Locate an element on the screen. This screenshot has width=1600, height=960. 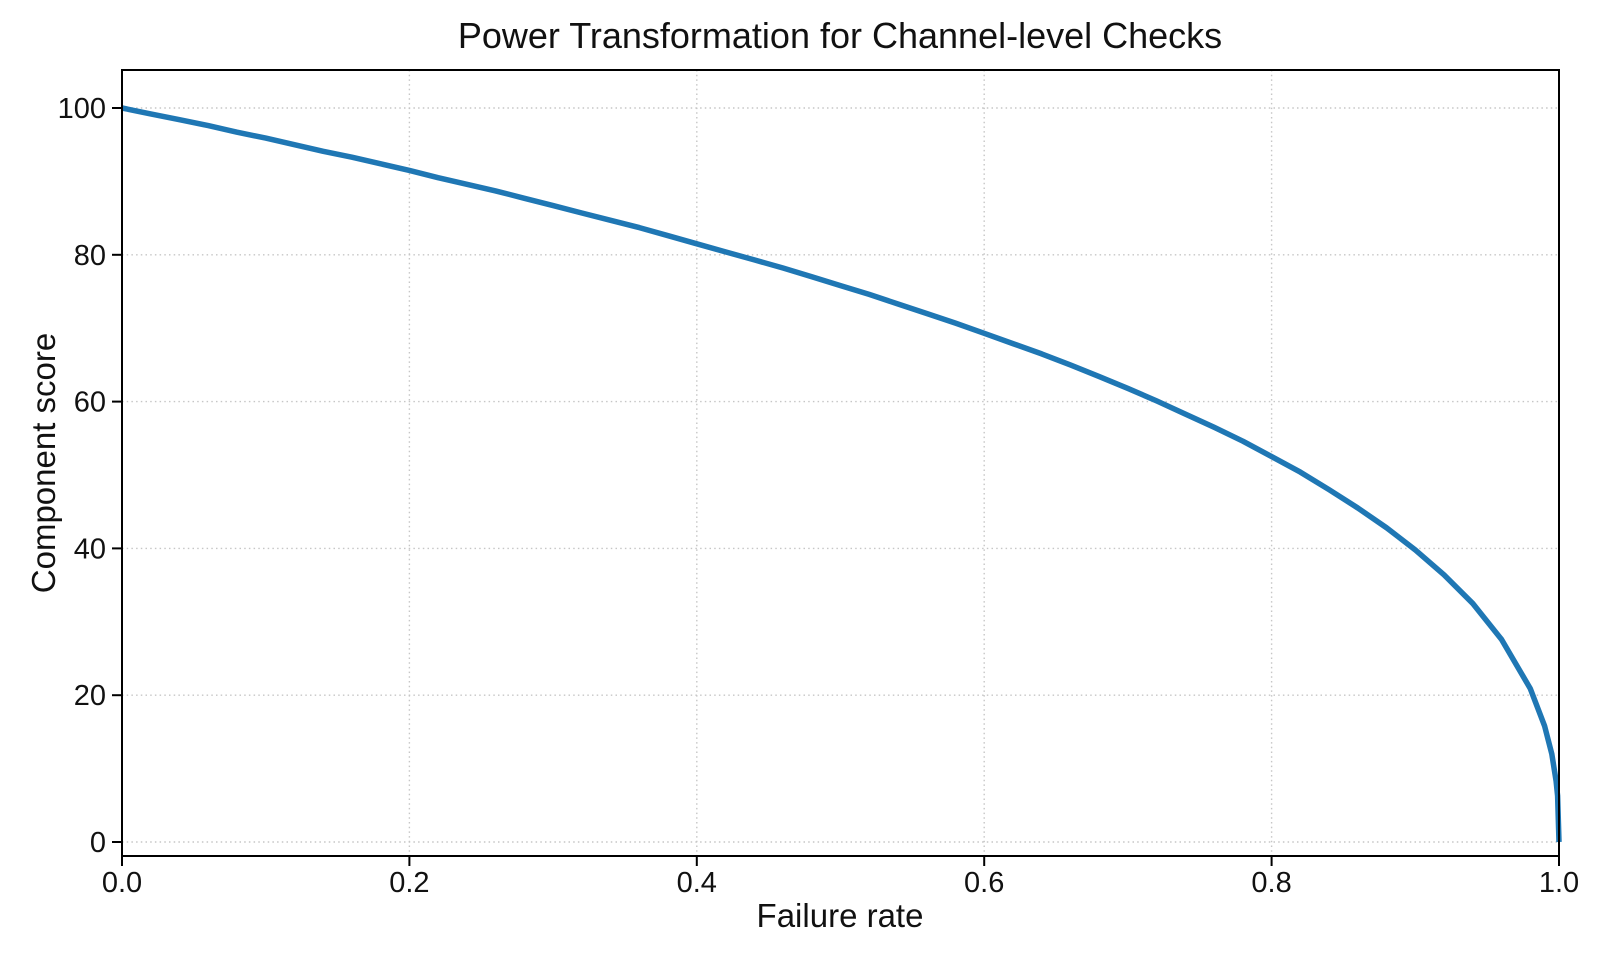
x-tick-label: 0.6 is located at coordinates (984, 883).